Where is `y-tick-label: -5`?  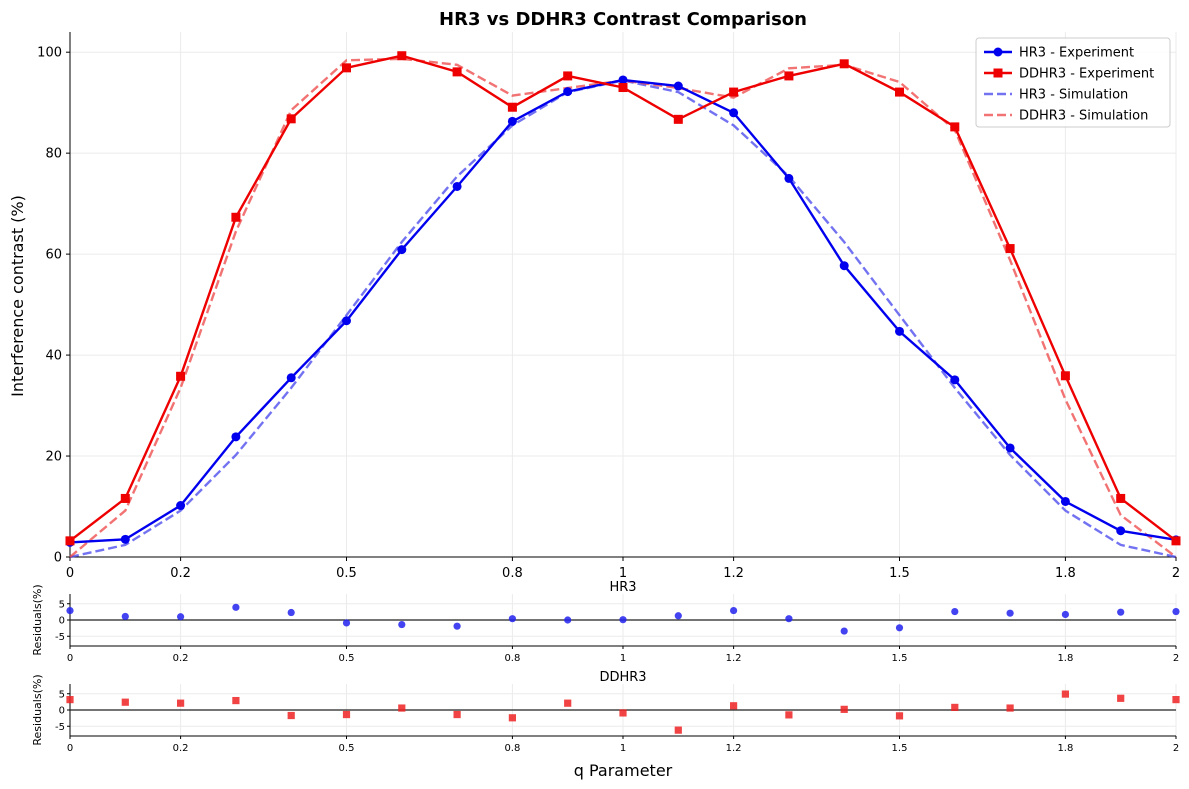 y-tick-label: -5 is located at coordinates (60, 727).